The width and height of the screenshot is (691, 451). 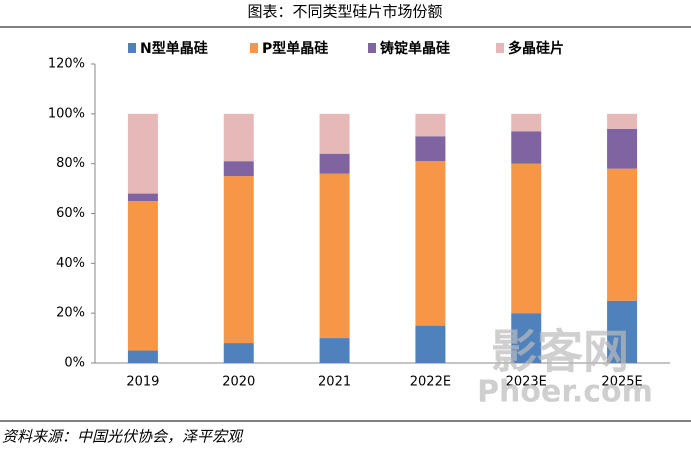 I want to click on legend-label: P型单晶硅, so click(x=295, y=48).